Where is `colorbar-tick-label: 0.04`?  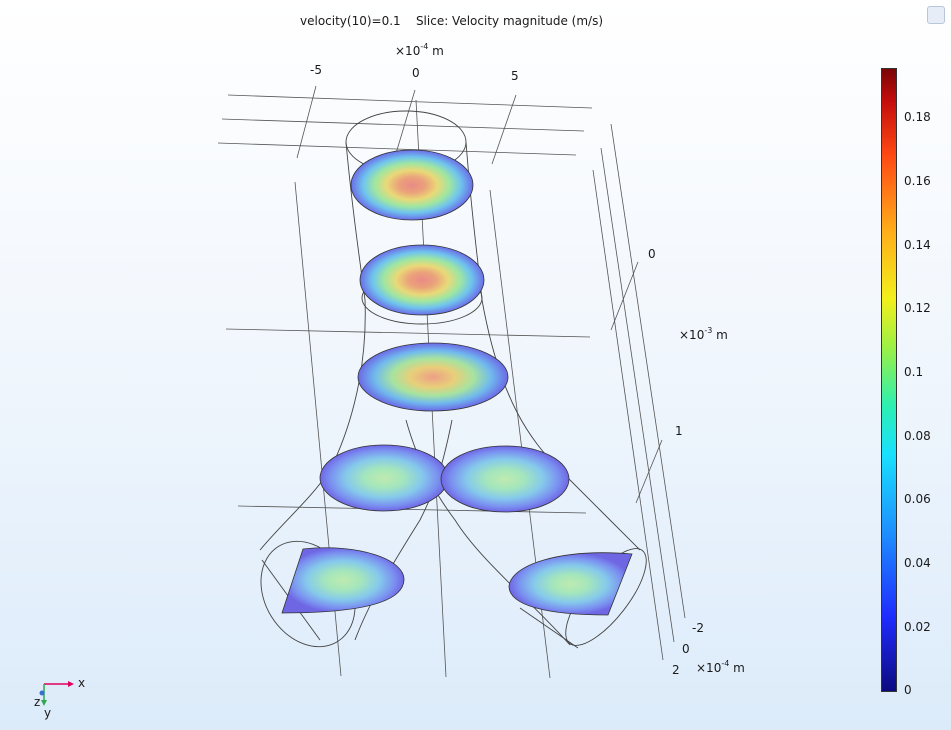 colorbar-tick-label: 0.04 is located at coordinates (917, 563).